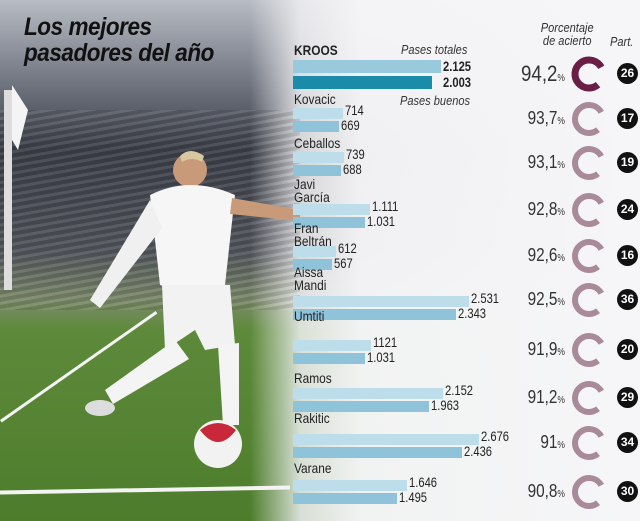 The height and width of the screenshot is (521, 640). Describe the element at coordinates (347, 248) in the screenshot. I see `value-total-passes: 612` at that location.